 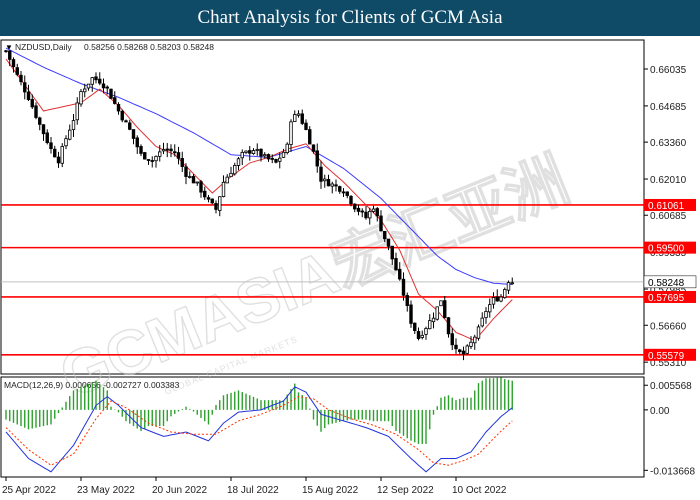 I want to click on date-tick-label: 23 May 2022, so click(x=106, y=490).